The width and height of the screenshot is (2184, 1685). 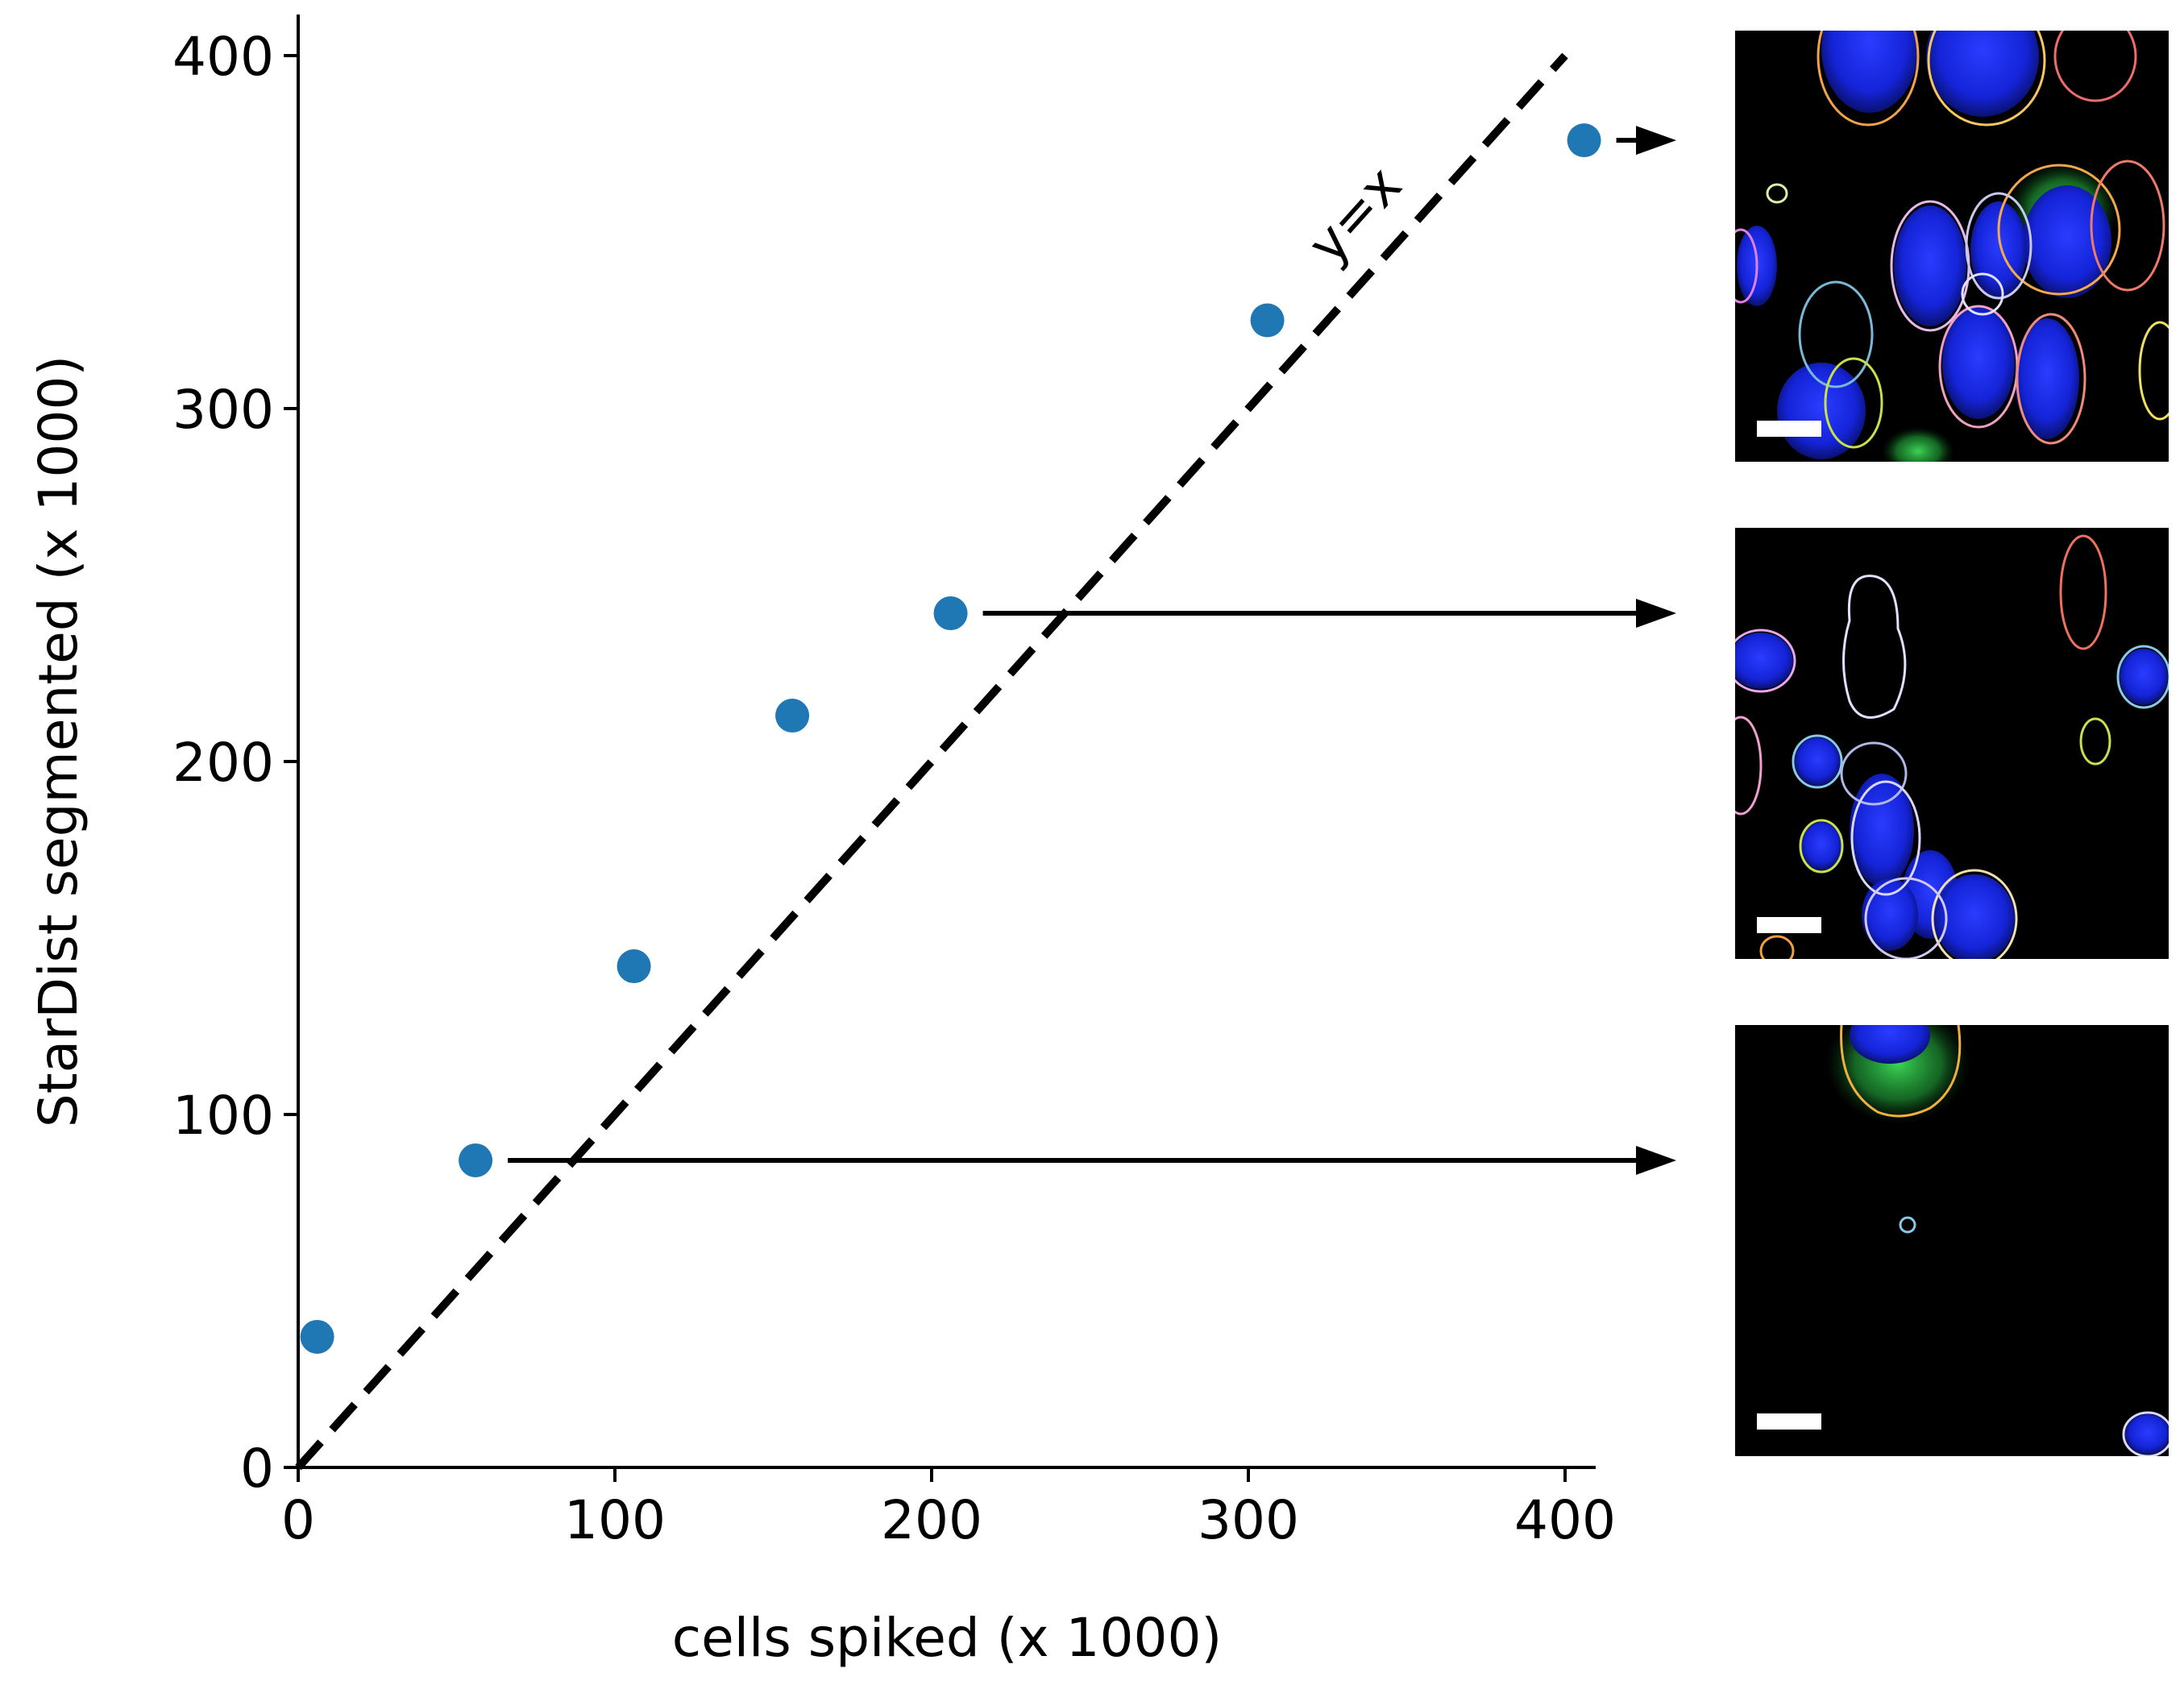 What do you see at coordinates (223, 763) in the screenshot?
I see `y-tick-label: 200` at bounding box center [223, 763].